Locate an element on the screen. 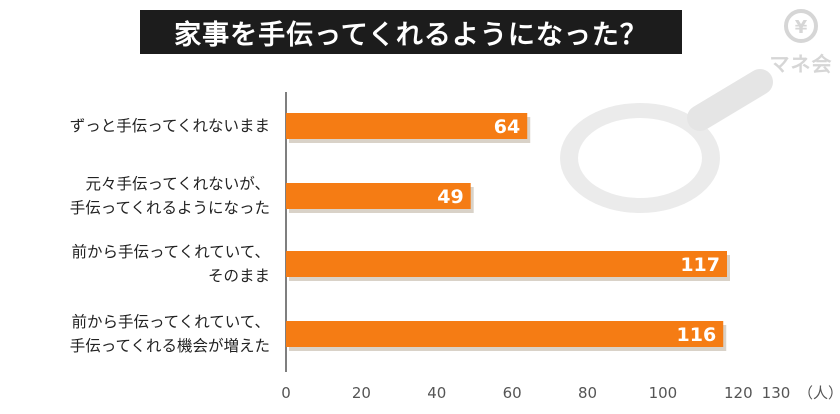  coin-icon: ¥ is located at coordinates (801, 26).